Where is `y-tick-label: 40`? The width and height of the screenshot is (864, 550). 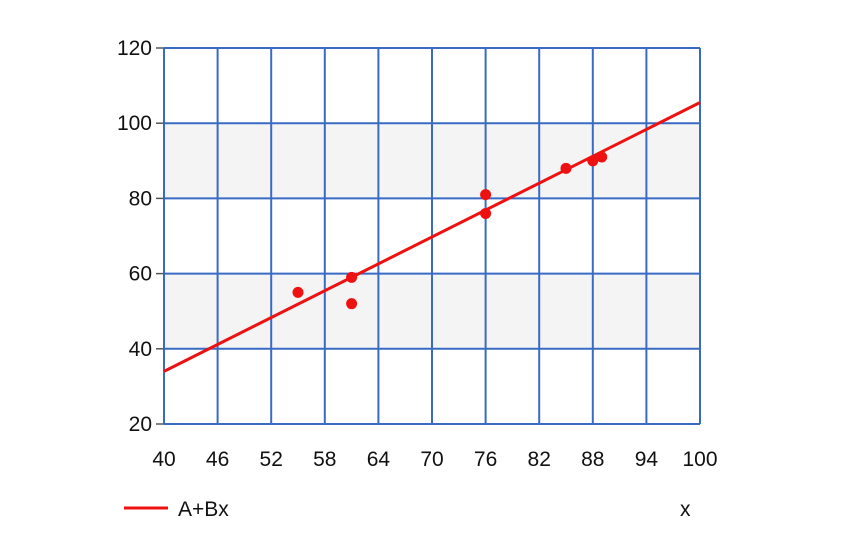 y-tick-label: 40 is located at coordinates (140, 349).